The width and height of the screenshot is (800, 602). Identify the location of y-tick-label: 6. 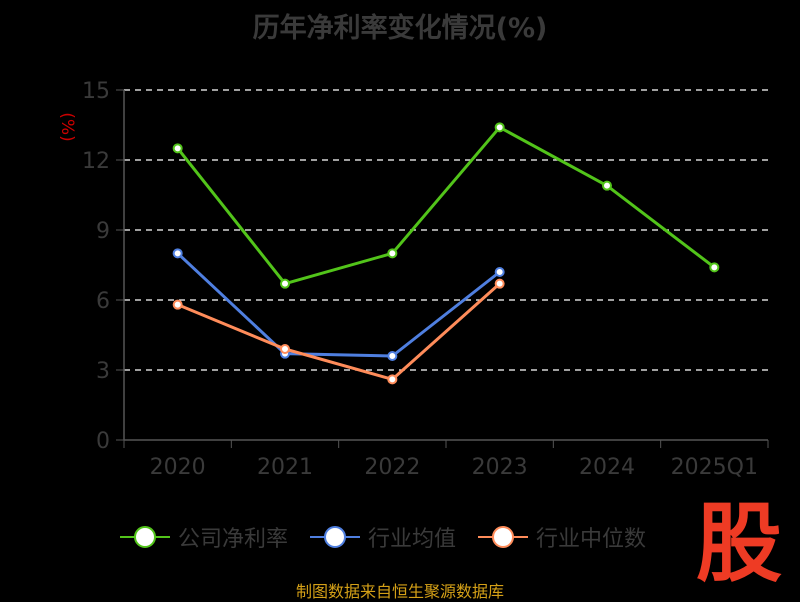
(103, 301).